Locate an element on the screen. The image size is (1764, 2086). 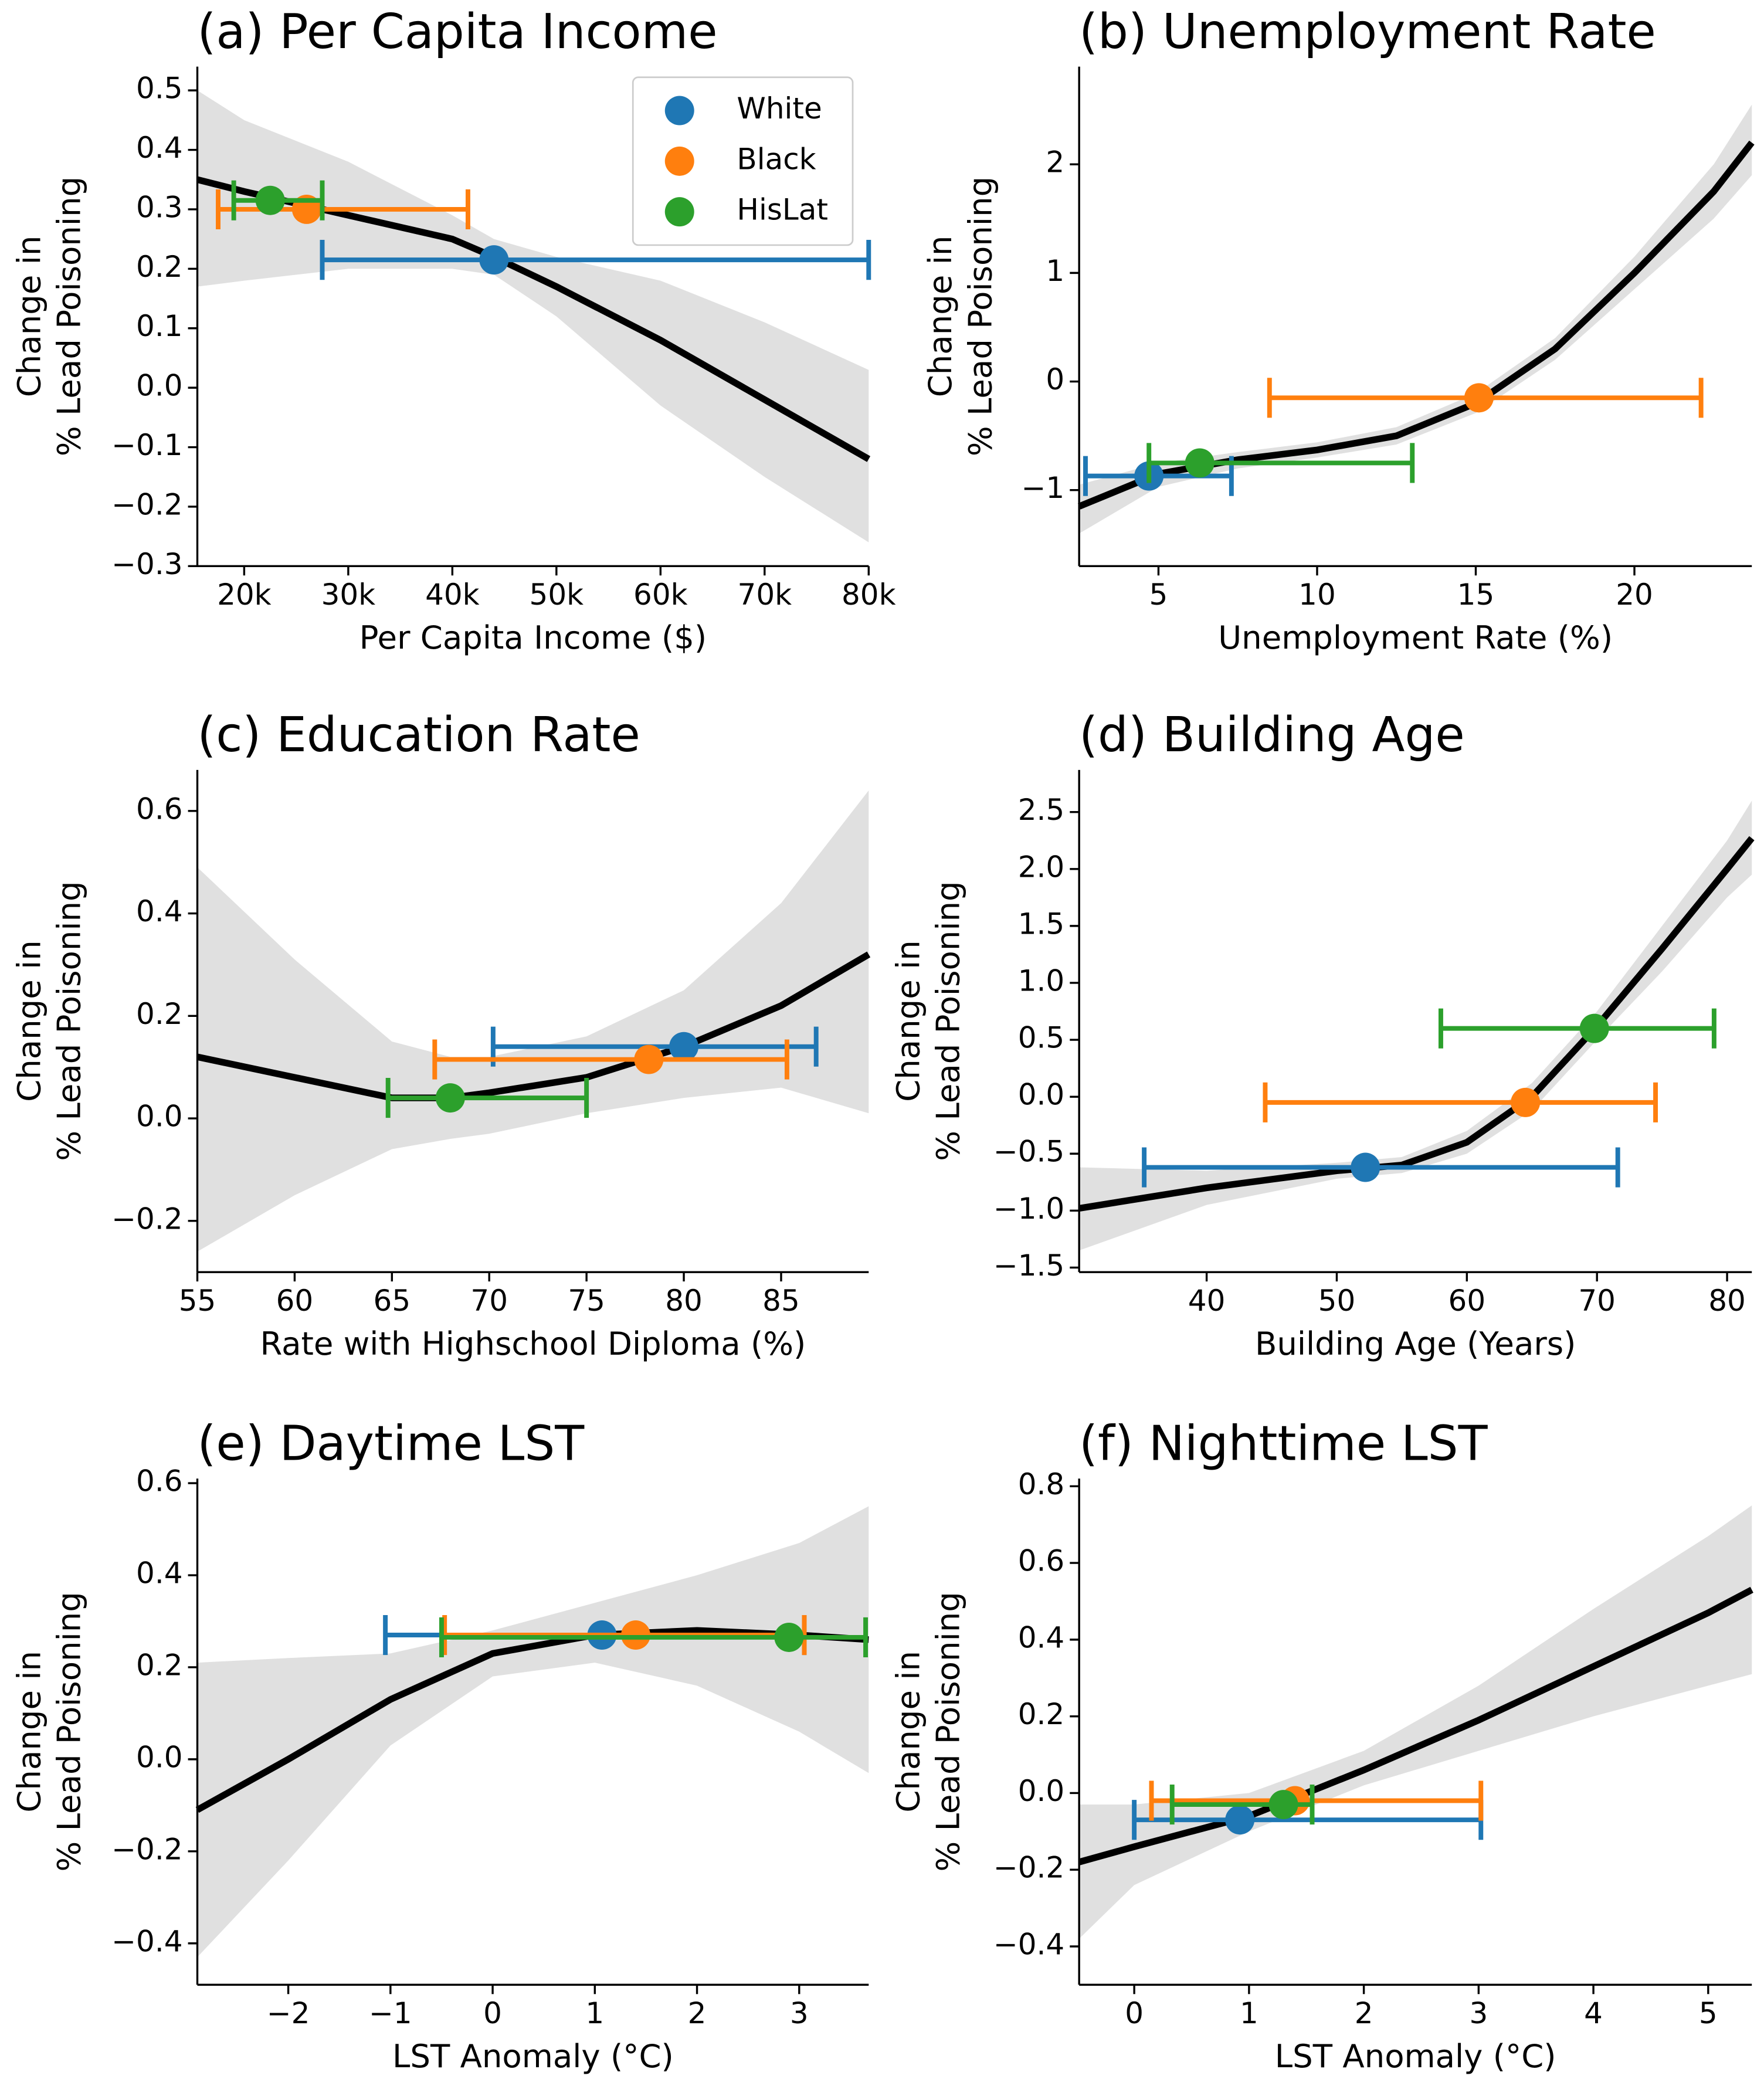
y-tick-label: 1 is located at coordinates (1055, 271).